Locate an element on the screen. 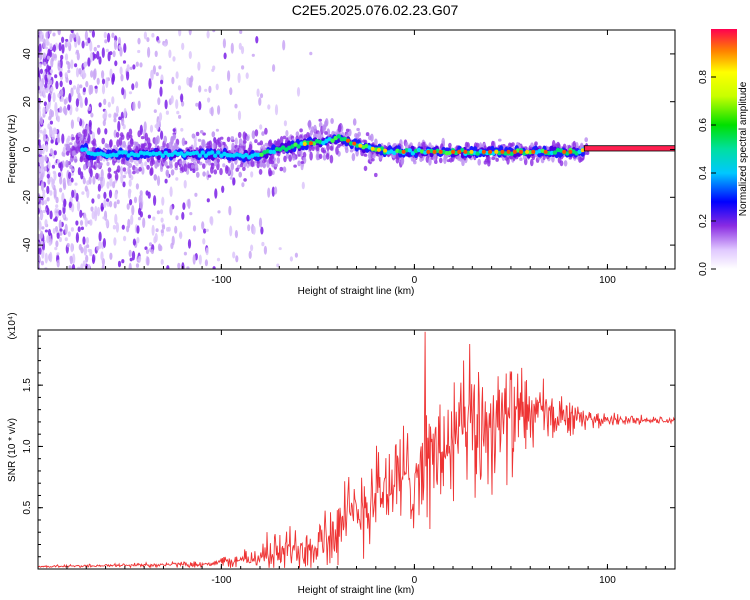 This screenshot has height=600, width=750. colorbar-tick-label: 0.6 is located at coordinates (703, 125).